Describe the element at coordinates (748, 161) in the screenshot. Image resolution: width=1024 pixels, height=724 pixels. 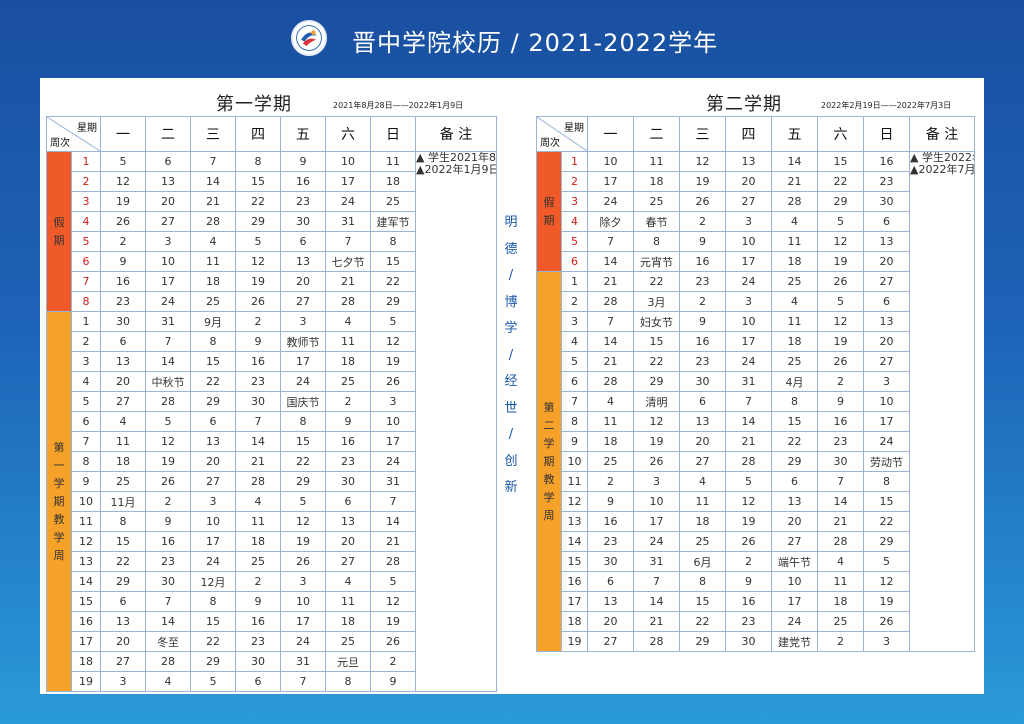
I see `day-cell: 13` at that location.